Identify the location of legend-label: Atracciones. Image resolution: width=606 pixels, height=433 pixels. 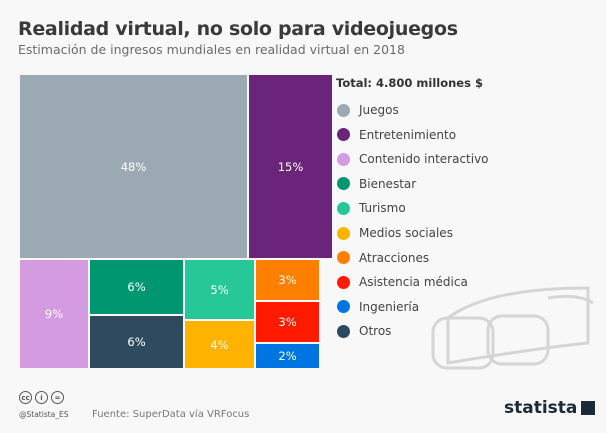
(394, 257).